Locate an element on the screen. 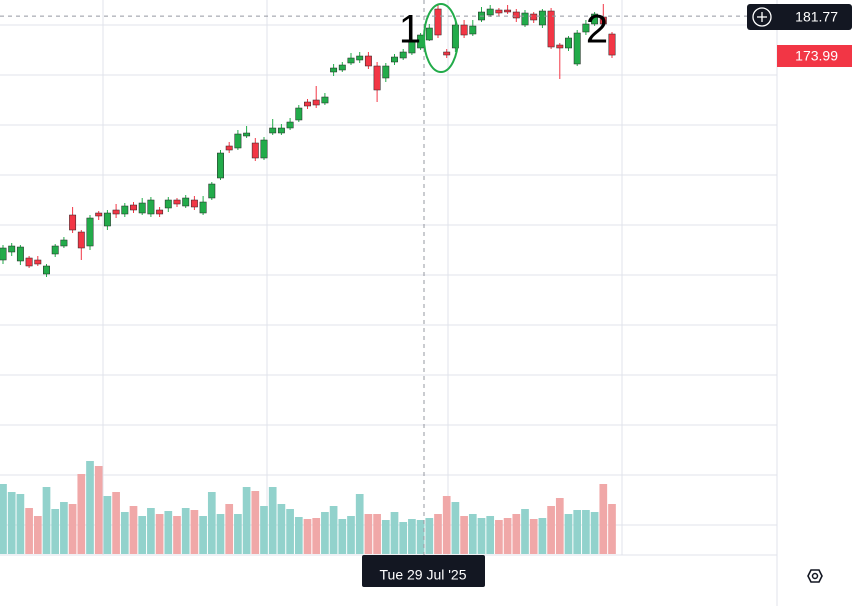 Image resolution: width=852 pixels, height=606 pixels. annotation: 1 is located at coordinates (410, 30).